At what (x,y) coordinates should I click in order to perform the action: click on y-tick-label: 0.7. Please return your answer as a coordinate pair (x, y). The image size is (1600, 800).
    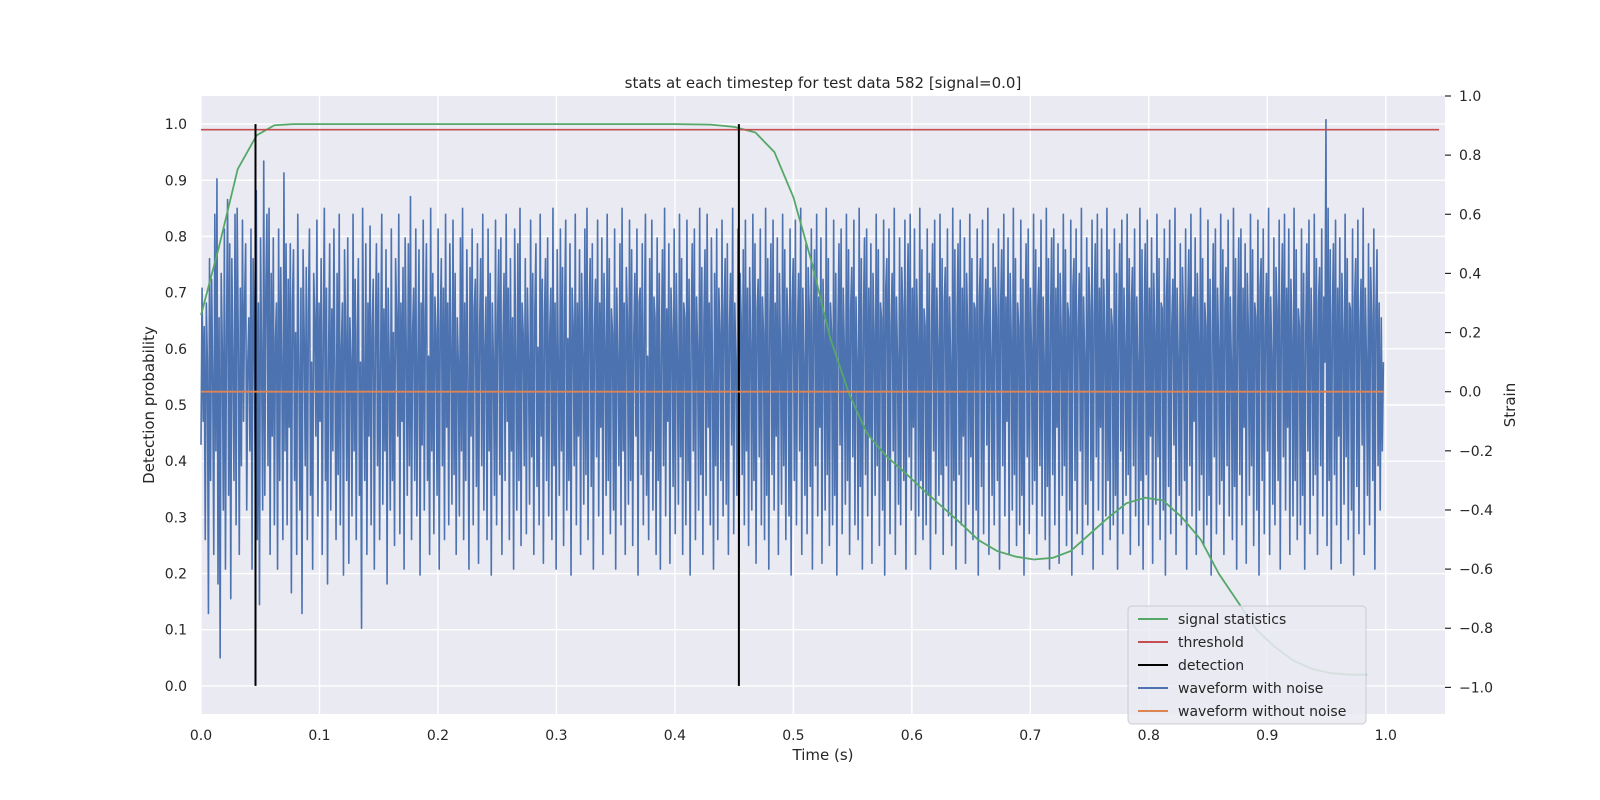
    Looking at the image, I should click on (176, 294).